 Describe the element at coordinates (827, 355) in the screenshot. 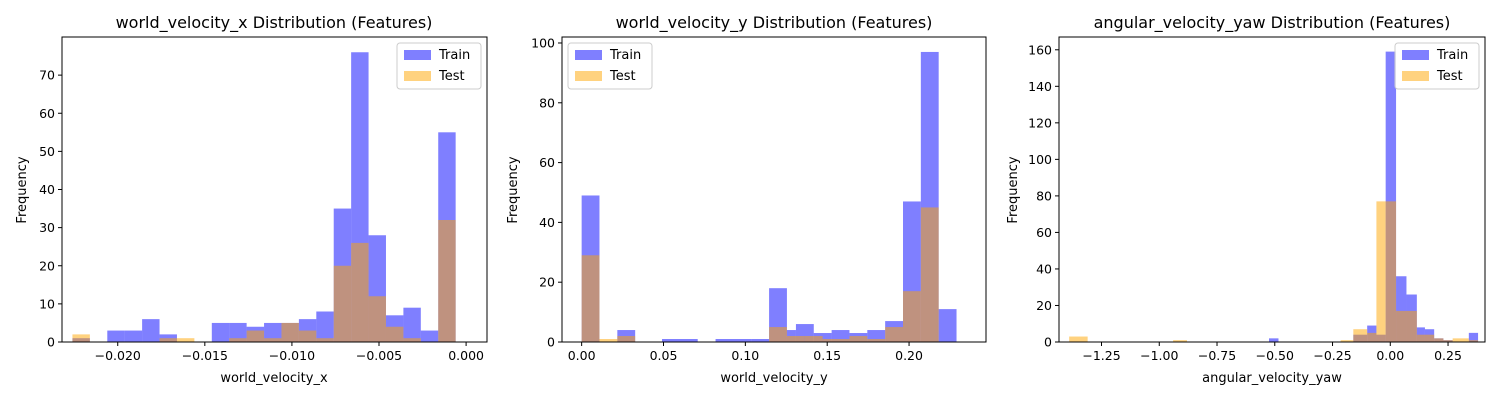

I see `x-tick-label: 0.15` at that location.